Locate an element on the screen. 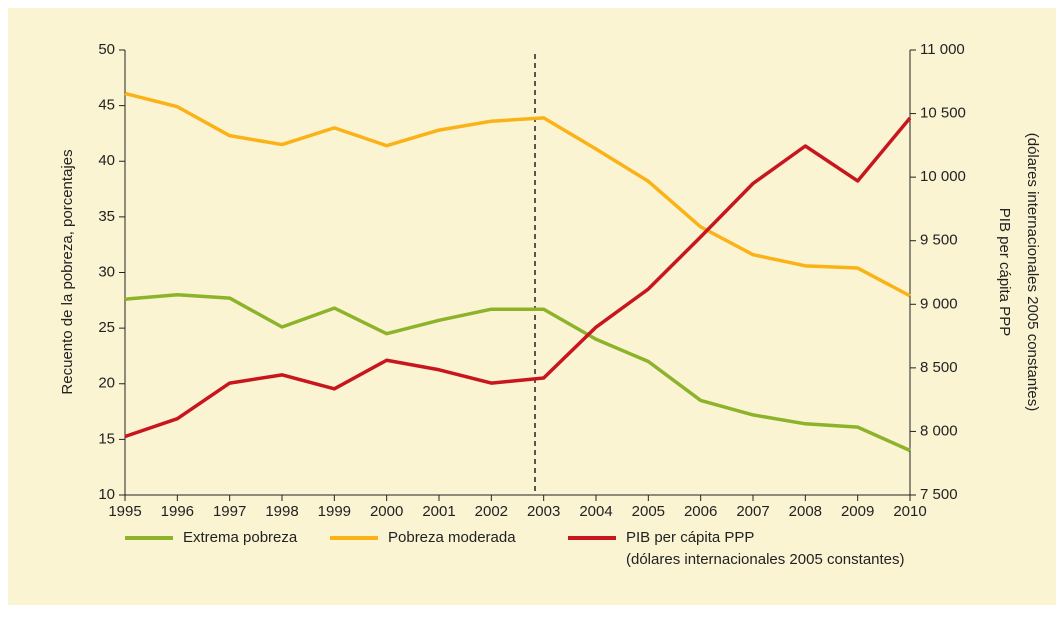  y-tick-label: 30 is located at coordinates (106, 271).